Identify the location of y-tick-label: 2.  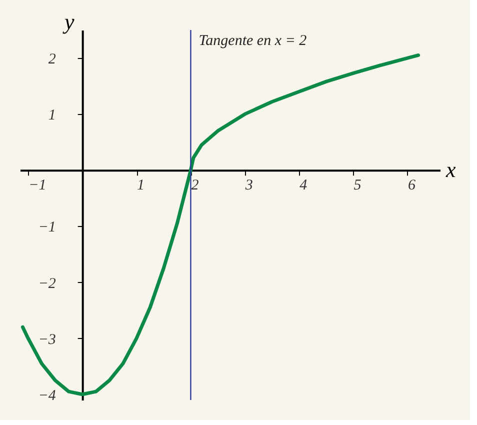
(52, 60).